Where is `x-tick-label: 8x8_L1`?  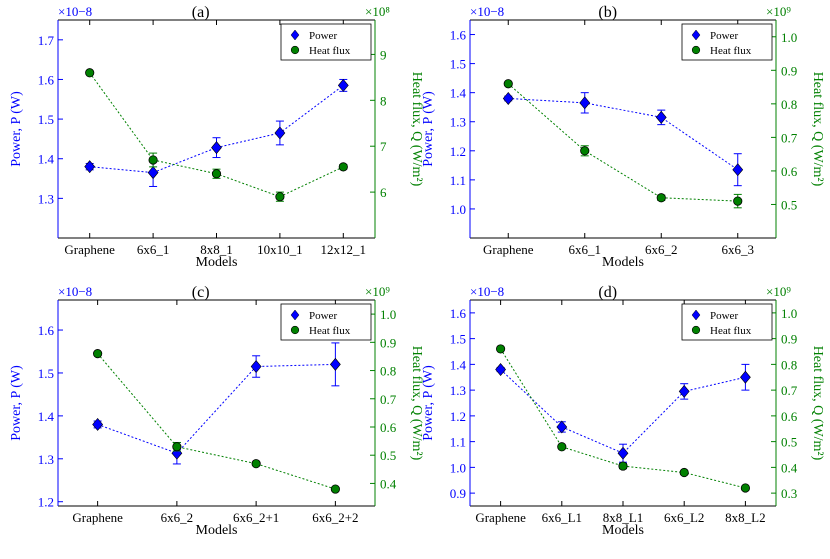
x-tick-label: 8x8_L1 is located at coordinates (623, 517).